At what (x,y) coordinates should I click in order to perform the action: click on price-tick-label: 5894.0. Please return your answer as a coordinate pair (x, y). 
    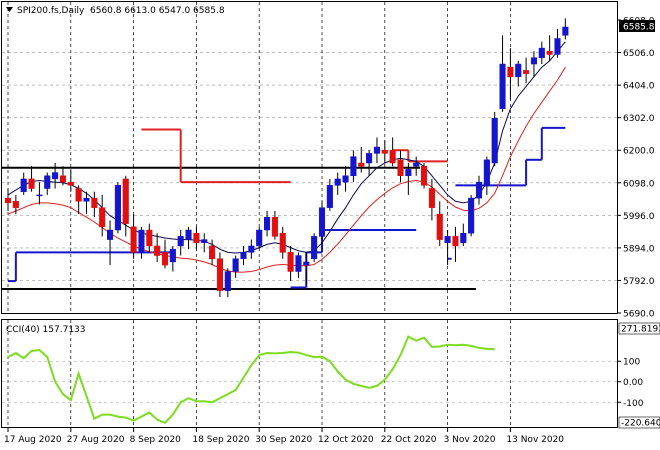
    Looking at the image, I should click on (639, 249).